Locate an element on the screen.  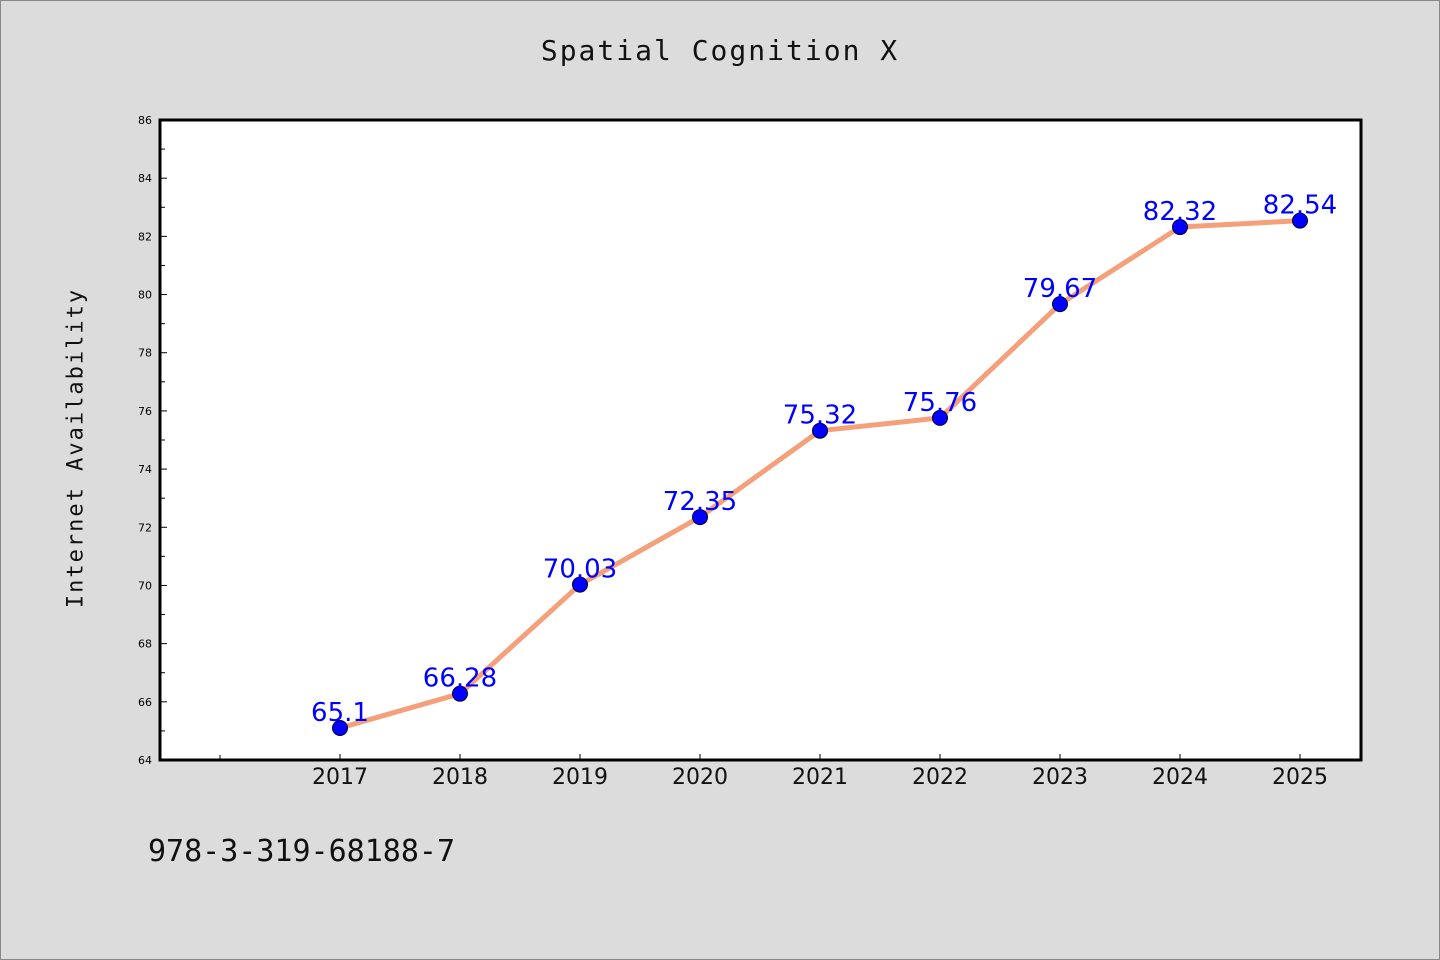
y-tick-label: 86 is located at coordinates (145, 120).